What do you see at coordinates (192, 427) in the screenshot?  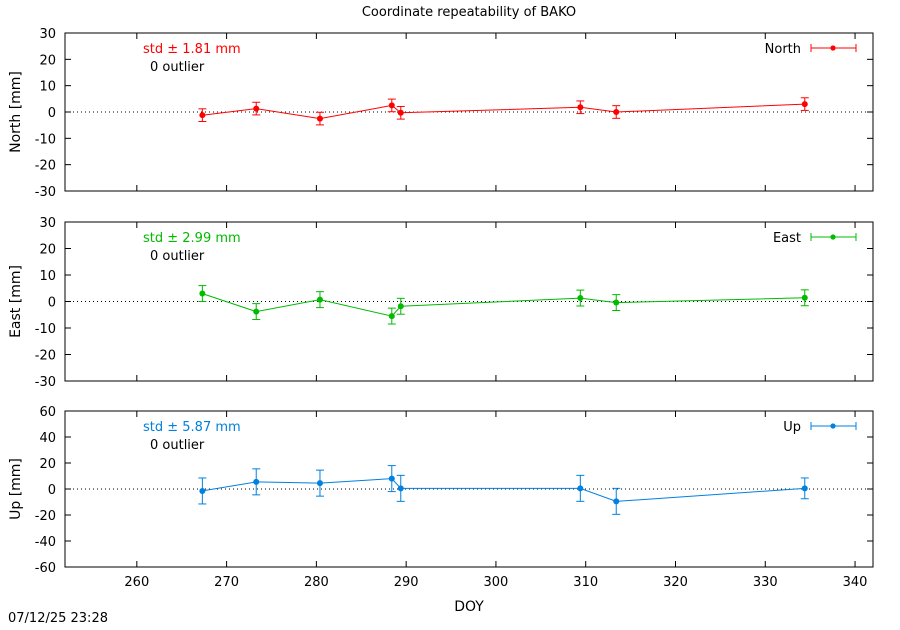 I see `std-label: std ± 5.87 mm` at bounding box center [192, 427].